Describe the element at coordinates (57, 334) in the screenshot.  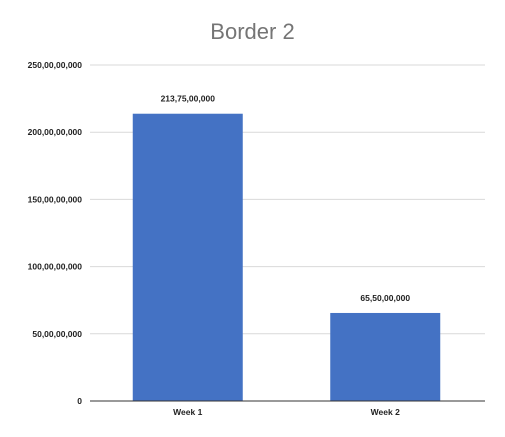
I see `y-tick-label: 50,00,00,000` at that location.